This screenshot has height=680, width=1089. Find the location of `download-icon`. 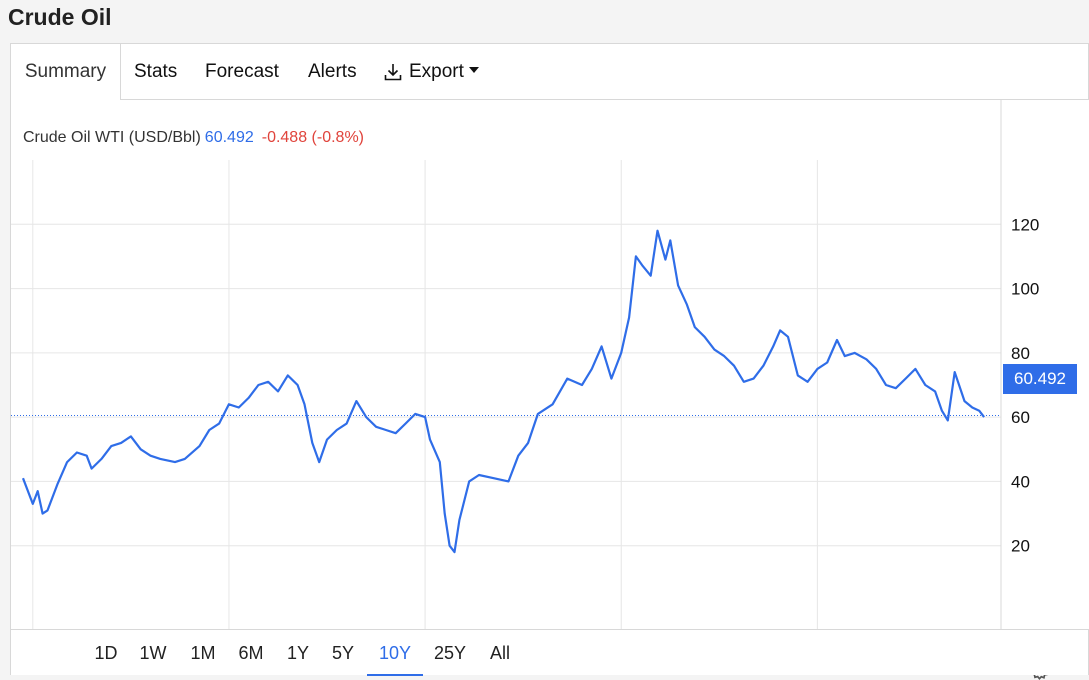

download-icon is located at coordinates (393, 72).